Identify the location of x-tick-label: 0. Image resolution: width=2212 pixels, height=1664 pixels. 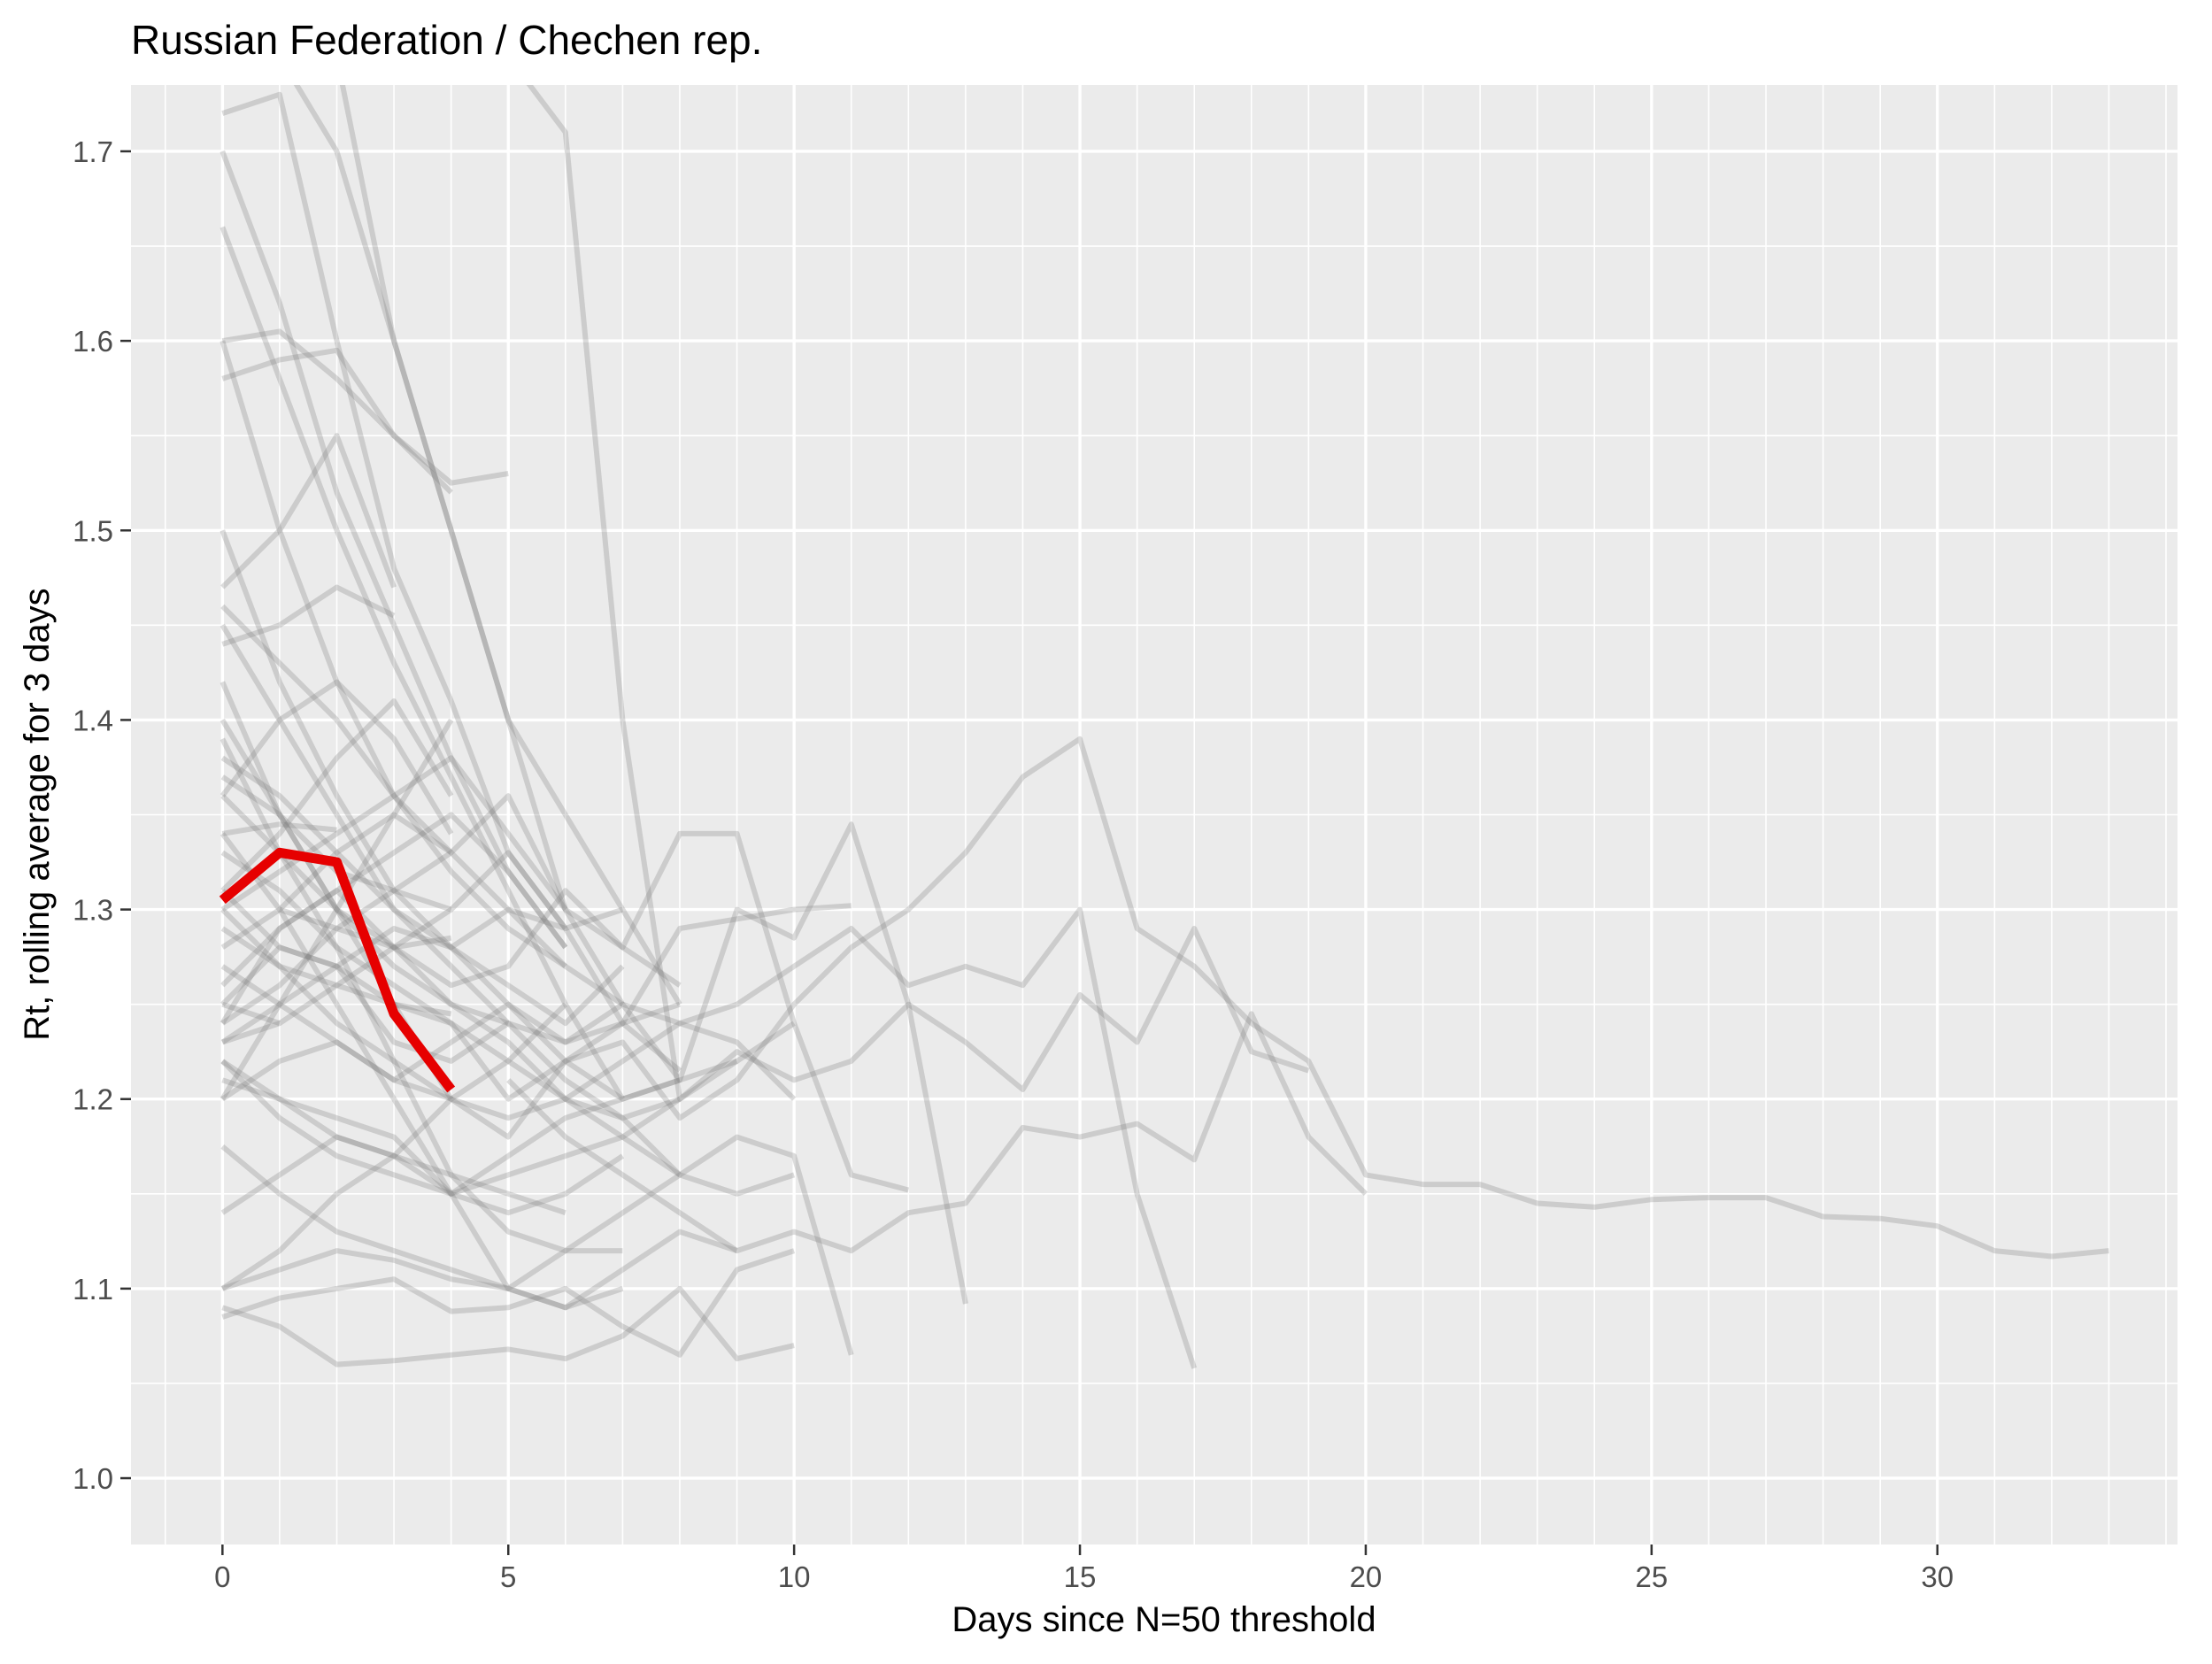
(222, 1576).